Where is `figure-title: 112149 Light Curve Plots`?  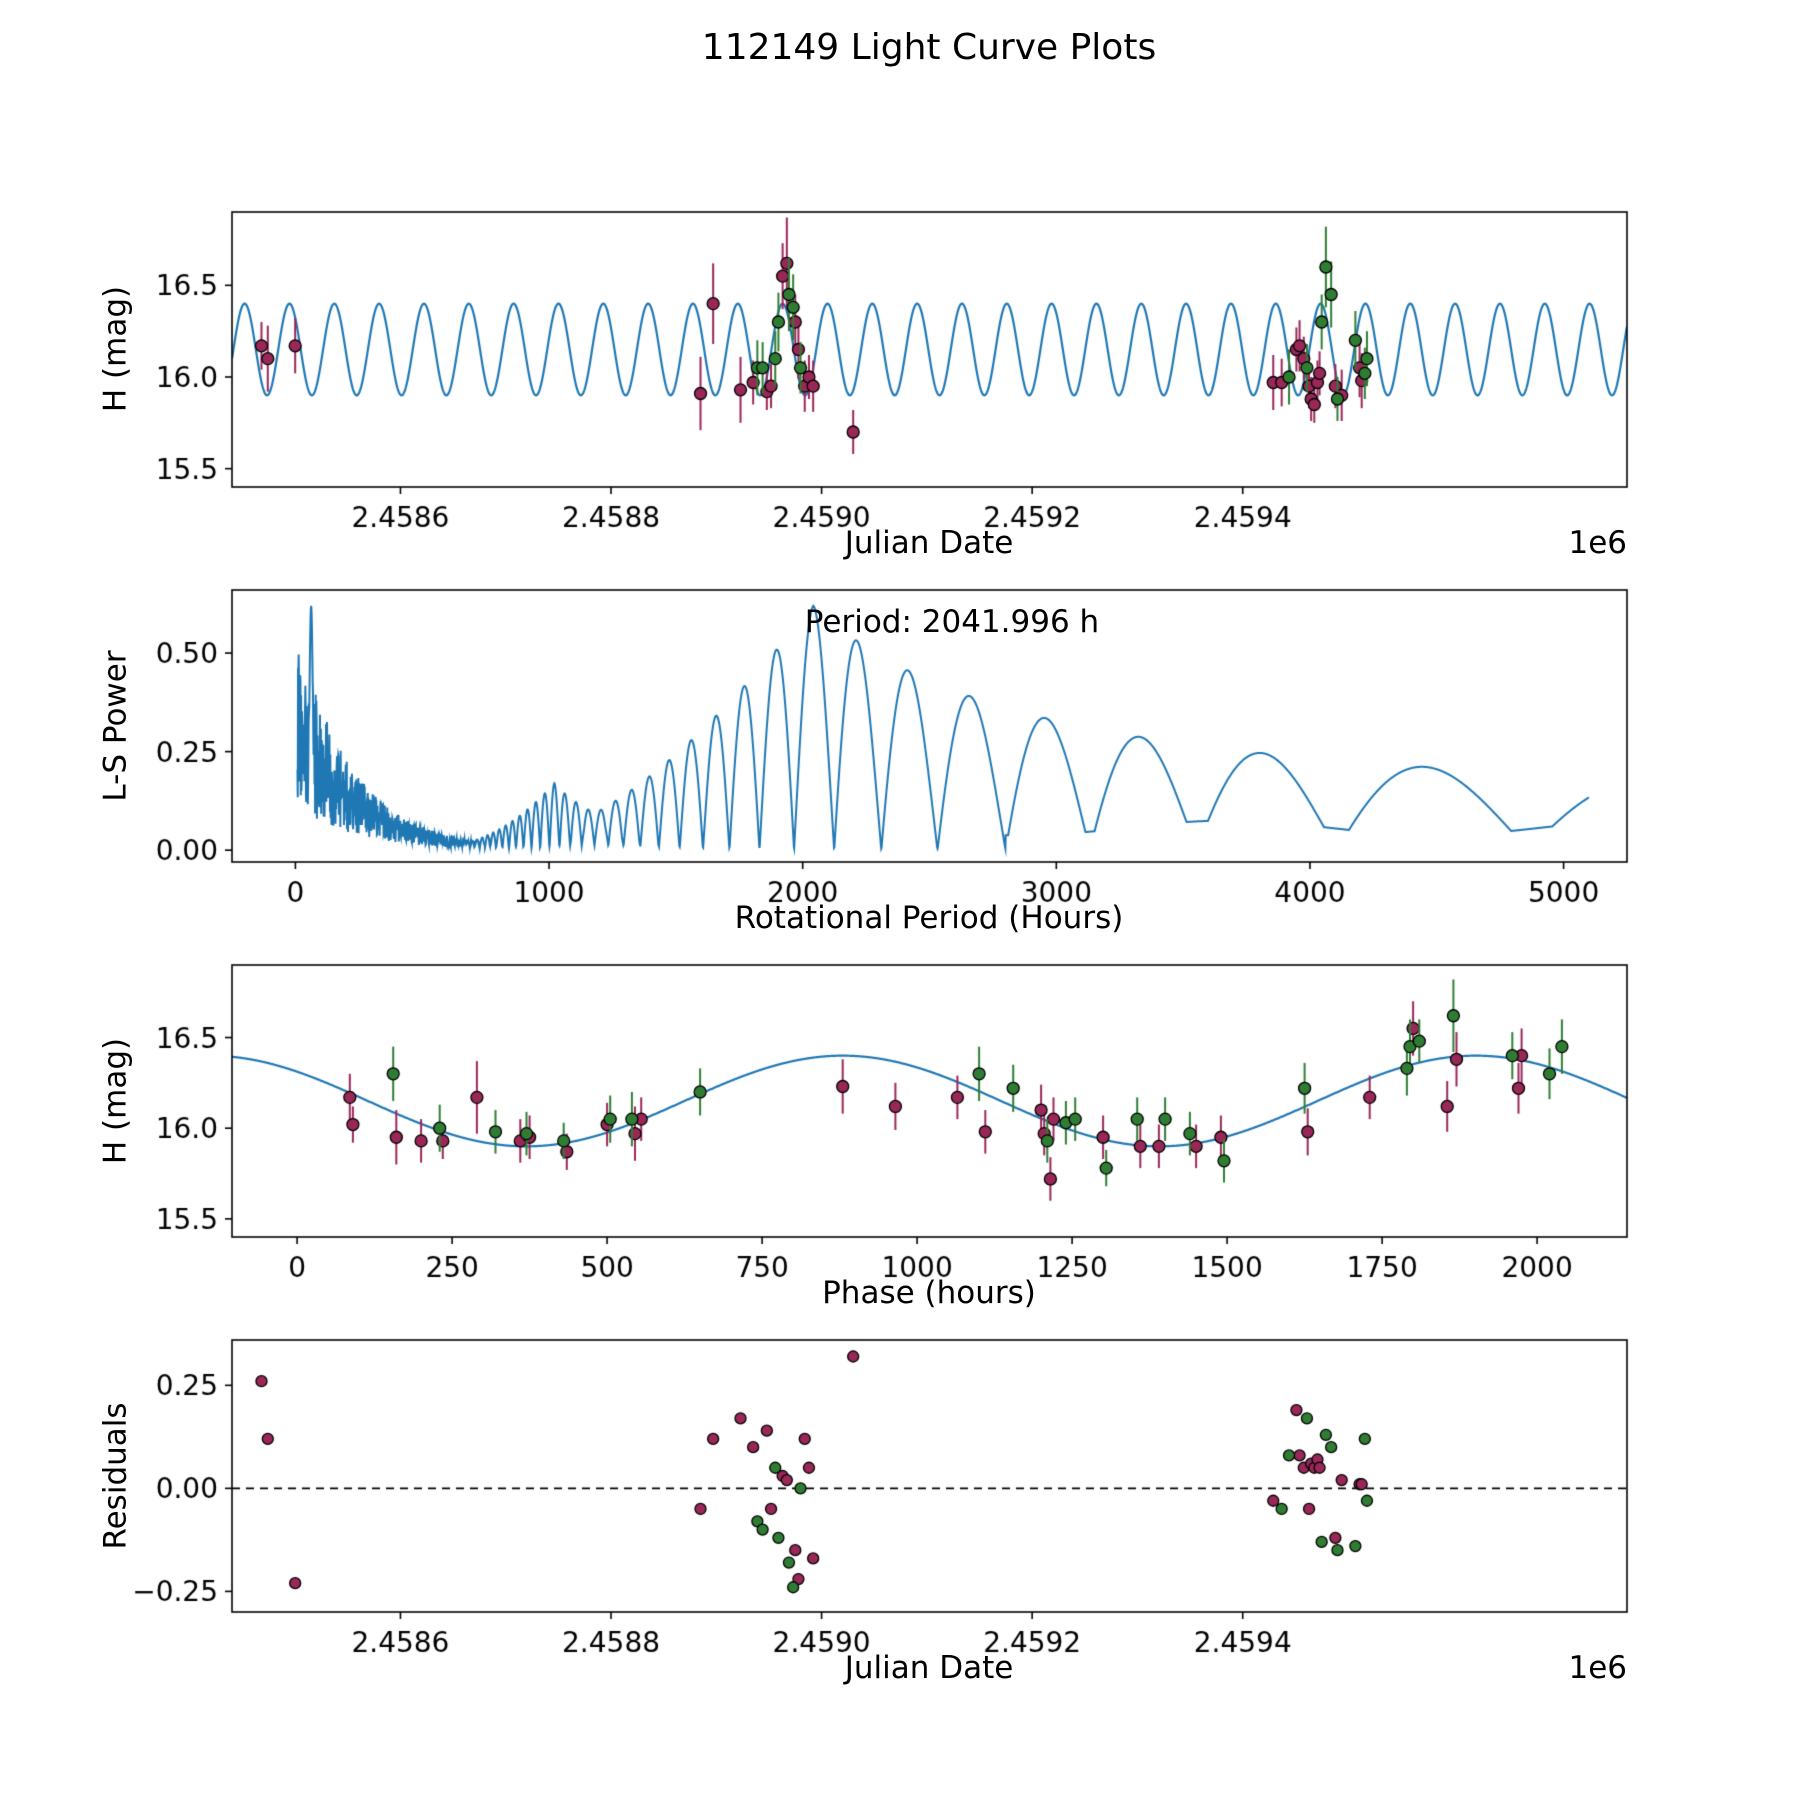 figure-title: 112149 Light Curve Plots is located at coordinates (929, 47).